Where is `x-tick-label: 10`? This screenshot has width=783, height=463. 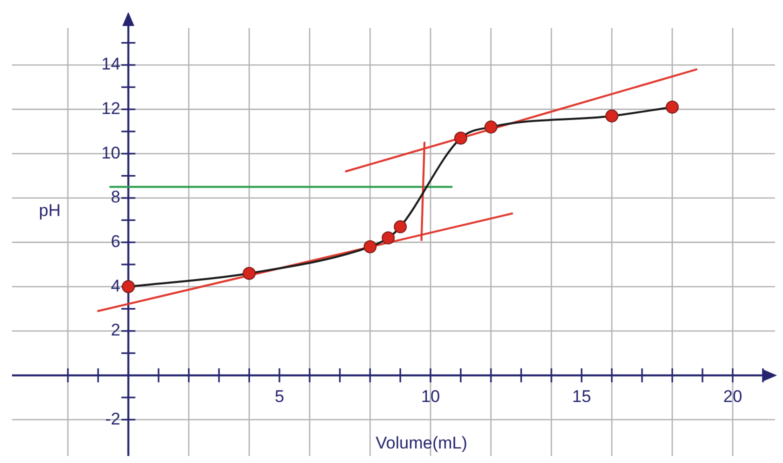
x-tick-label: 10 is located at coordinates (430, 396).